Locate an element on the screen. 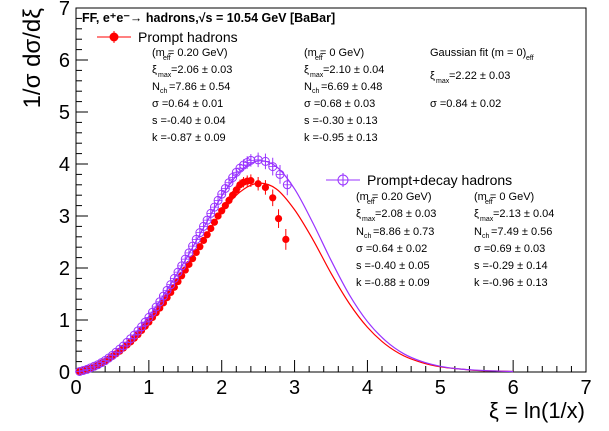 Image resolution: width=609 pixels, height=431 pixels. x-tick-label: 0 is located at coordinates (75, 388).